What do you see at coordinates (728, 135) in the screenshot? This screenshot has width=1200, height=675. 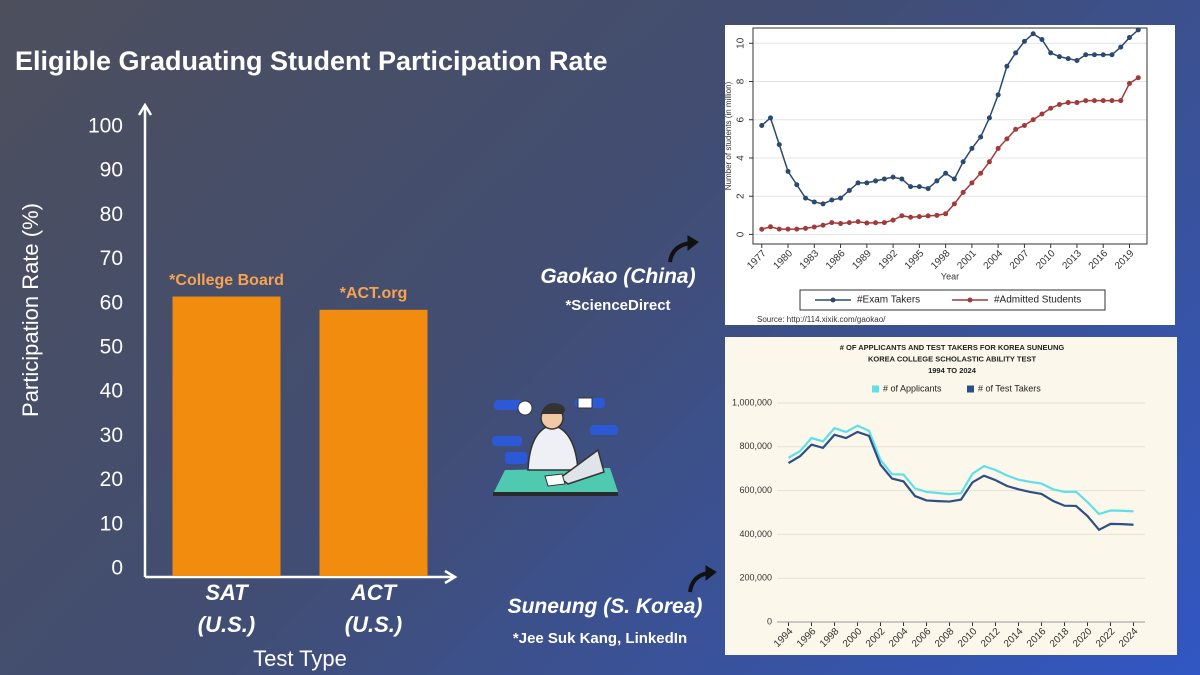 I see `y-axis-title: Number of students (in million)` at bounding box center [728, 135].